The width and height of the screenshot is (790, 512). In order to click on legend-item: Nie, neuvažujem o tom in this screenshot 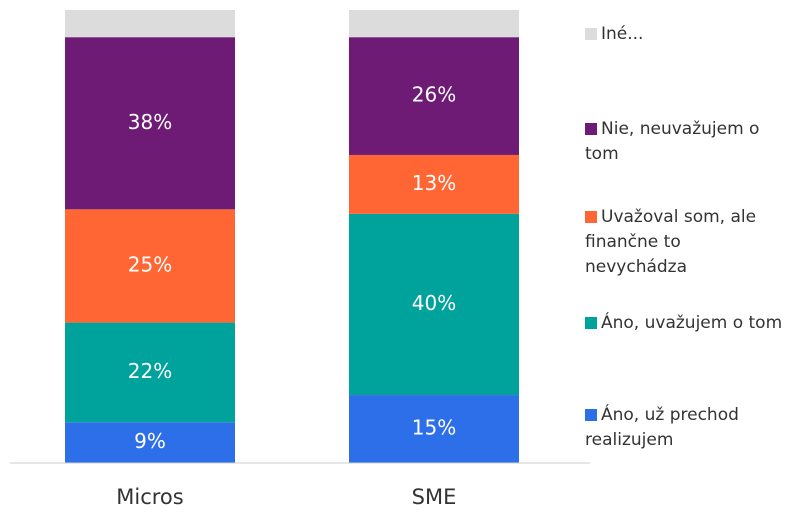, I will do `click(685, 142)`.